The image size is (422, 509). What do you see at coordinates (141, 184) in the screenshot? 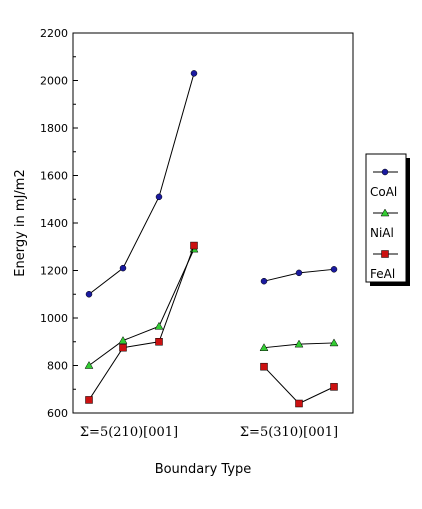
I see `coal-line` at bounding box center [141, 184].